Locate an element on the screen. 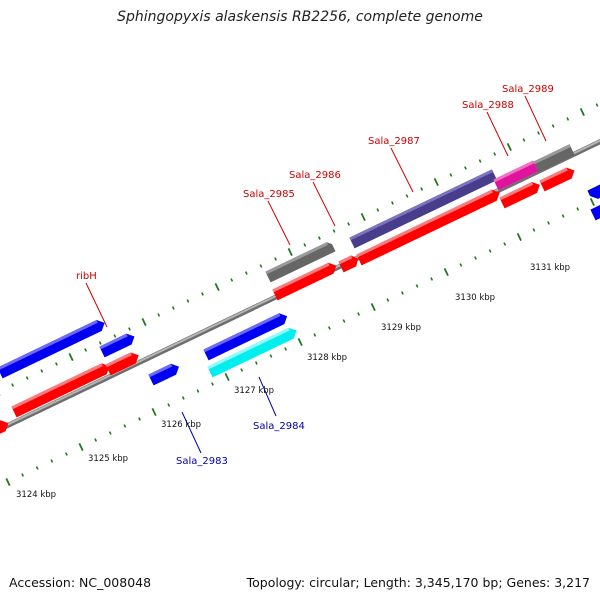 Image resolution: width=600 pixels, height=600 pixels. gene-blue-right-edge-top is located at coordinates (593, 191).